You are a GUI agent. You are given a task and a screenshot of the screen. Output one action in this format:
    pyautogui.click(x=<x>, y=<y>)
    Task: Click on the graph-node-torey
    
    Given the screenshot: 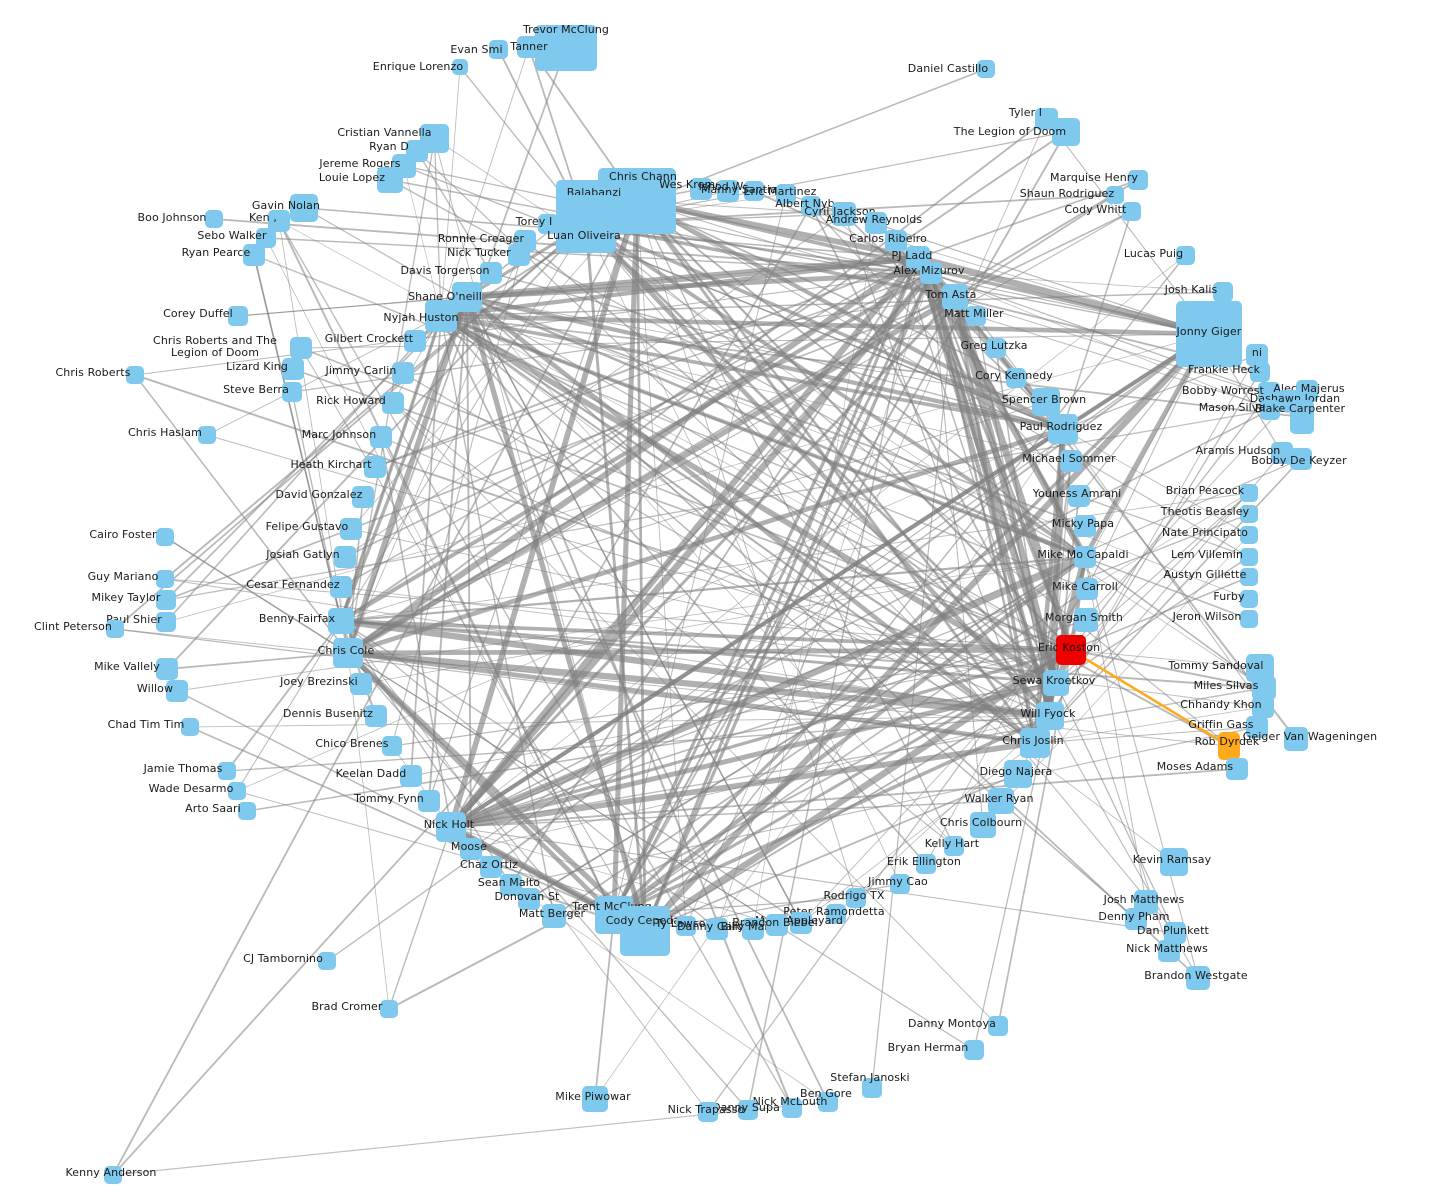 What is the action you would take?
    pyautogui.click(x=548, y=224)
    